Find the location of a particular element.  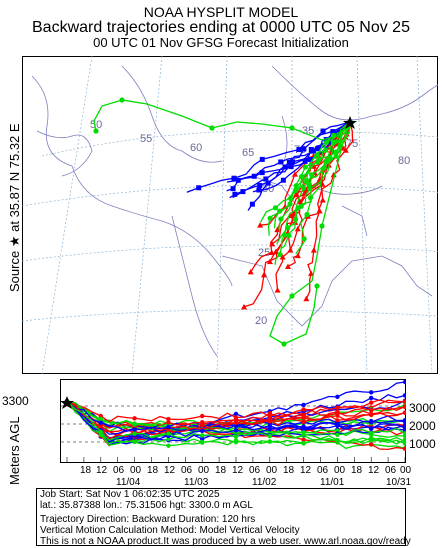

date-label: 11/02 is located at coordinates (264, 482).